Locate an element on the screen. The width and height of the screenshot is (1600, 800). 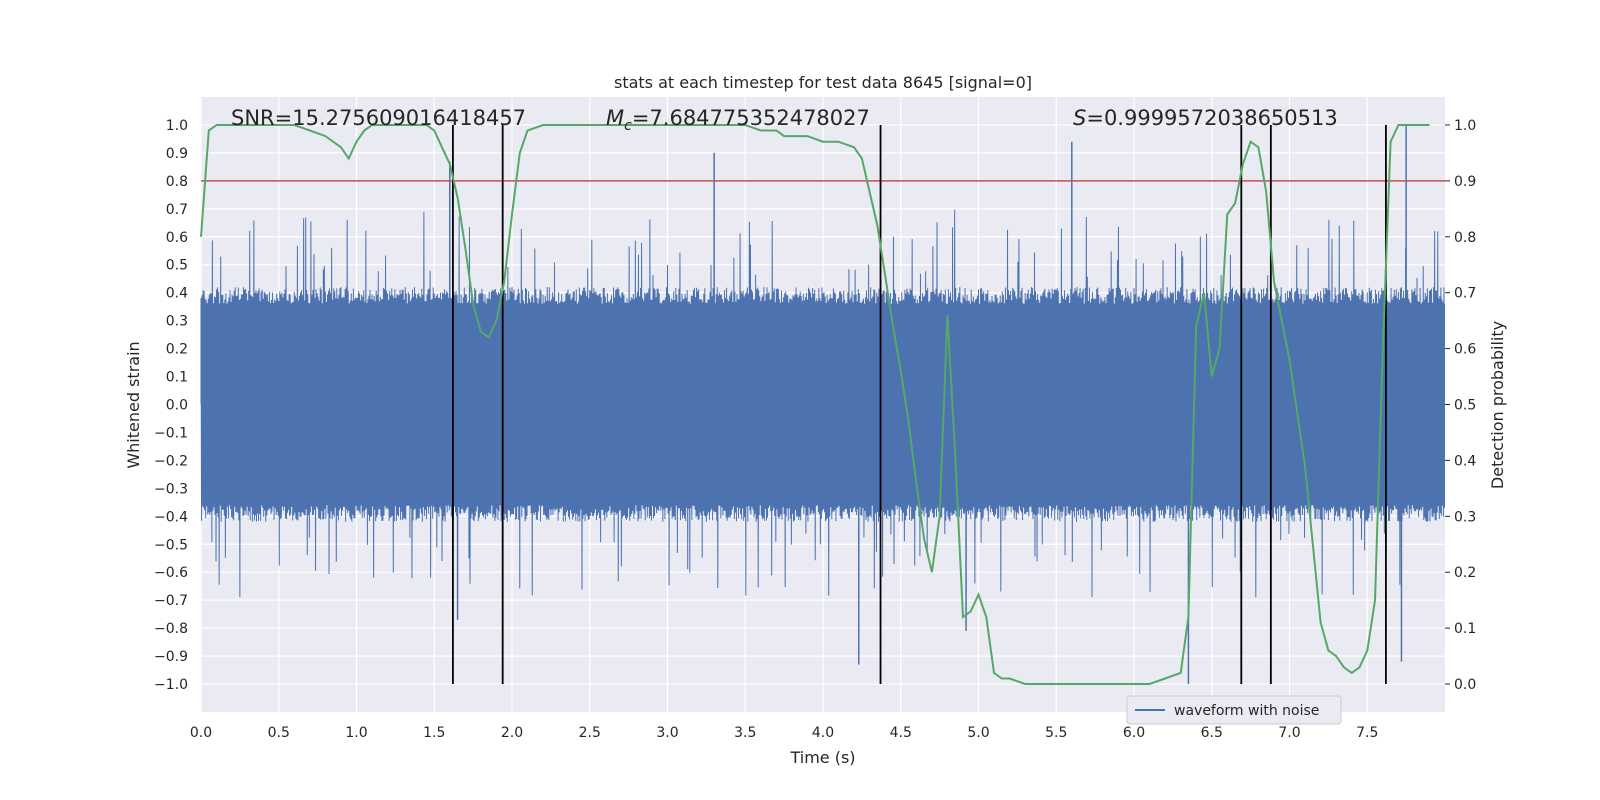
x-tick-label: 6.0 is located at coordinates (1134, 733).